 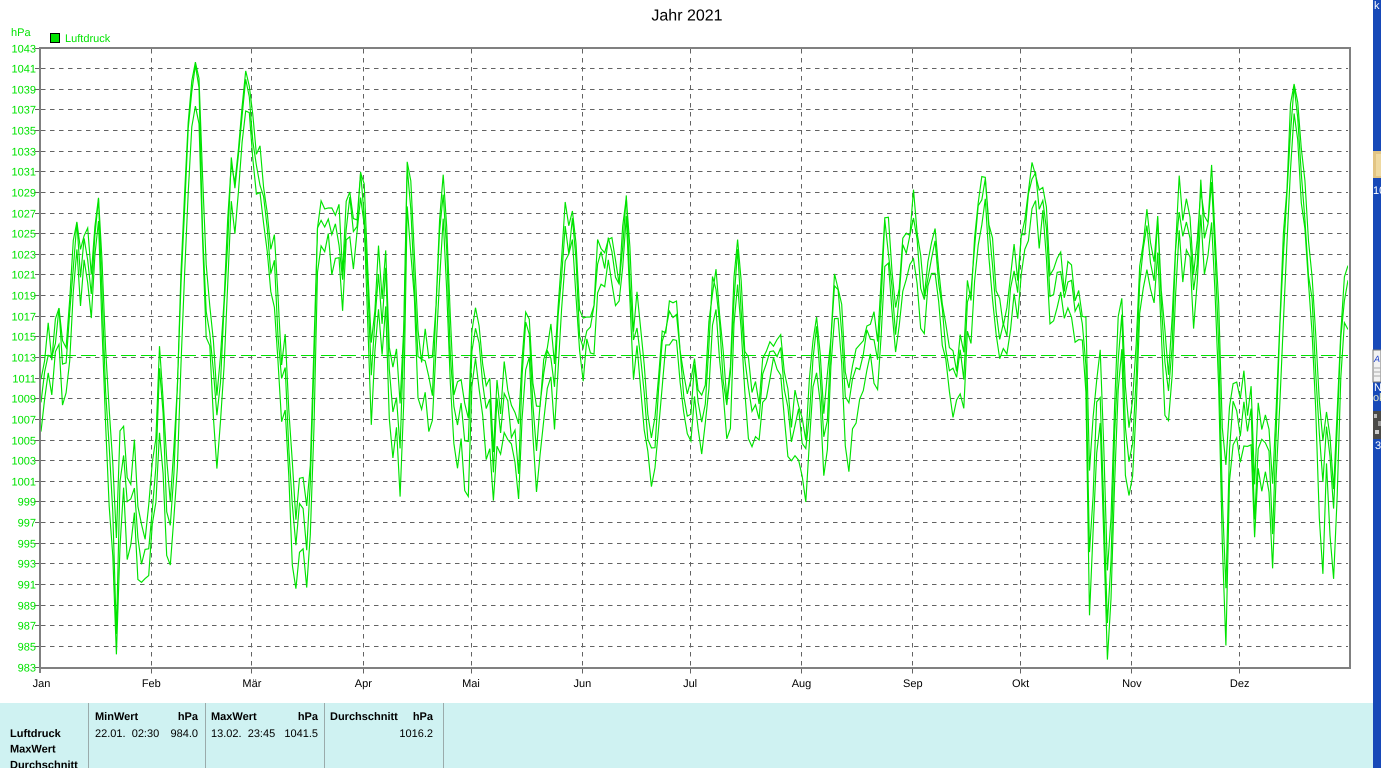 I want to click on svg-text: 1005, so click(x=24, y=441).